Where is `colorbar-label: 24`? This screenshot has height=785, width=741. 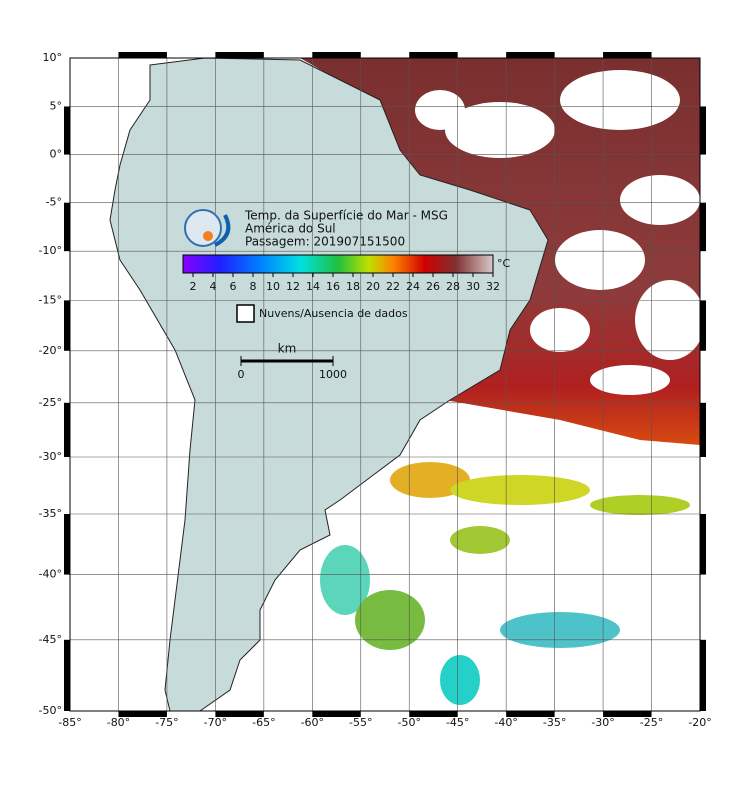 colorbar-label: 24 is located at coordinates (413, 286).